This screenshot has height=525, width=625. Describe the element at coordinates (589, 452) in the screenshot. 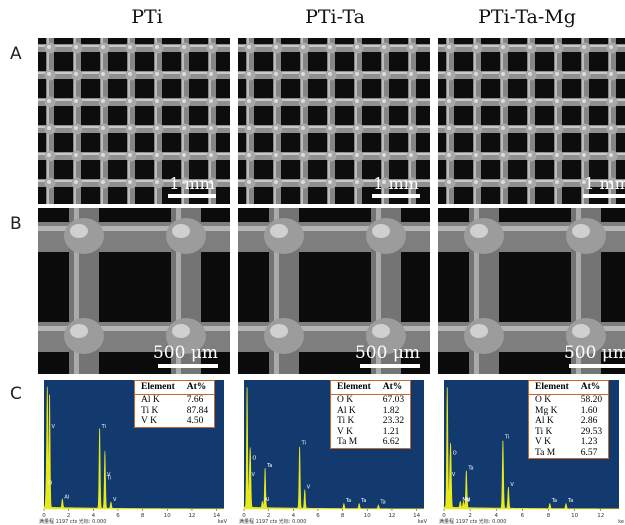

I see `at-percent-cell: 6.57` at that location.